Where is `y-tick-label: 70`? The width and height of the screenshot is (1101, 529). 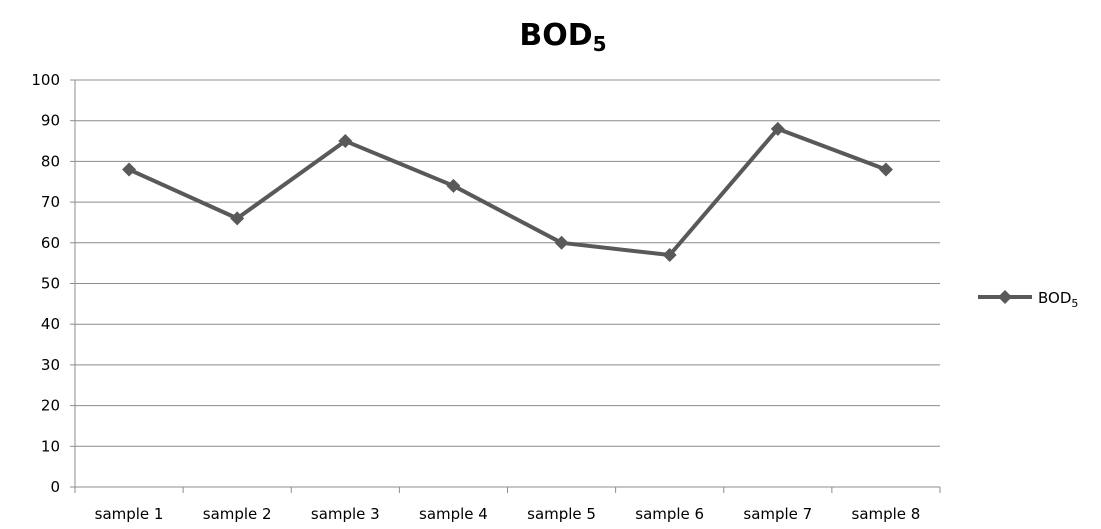
y-tick-label: 70 is located at coordinates (50, 202).